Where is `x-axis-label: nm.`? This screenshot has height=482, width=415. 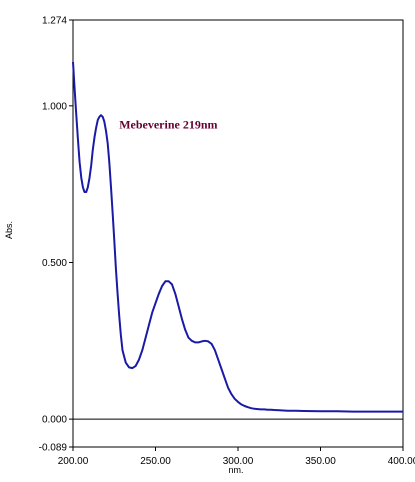
x-axis-label: nm. is located at coordinates (235, 470).